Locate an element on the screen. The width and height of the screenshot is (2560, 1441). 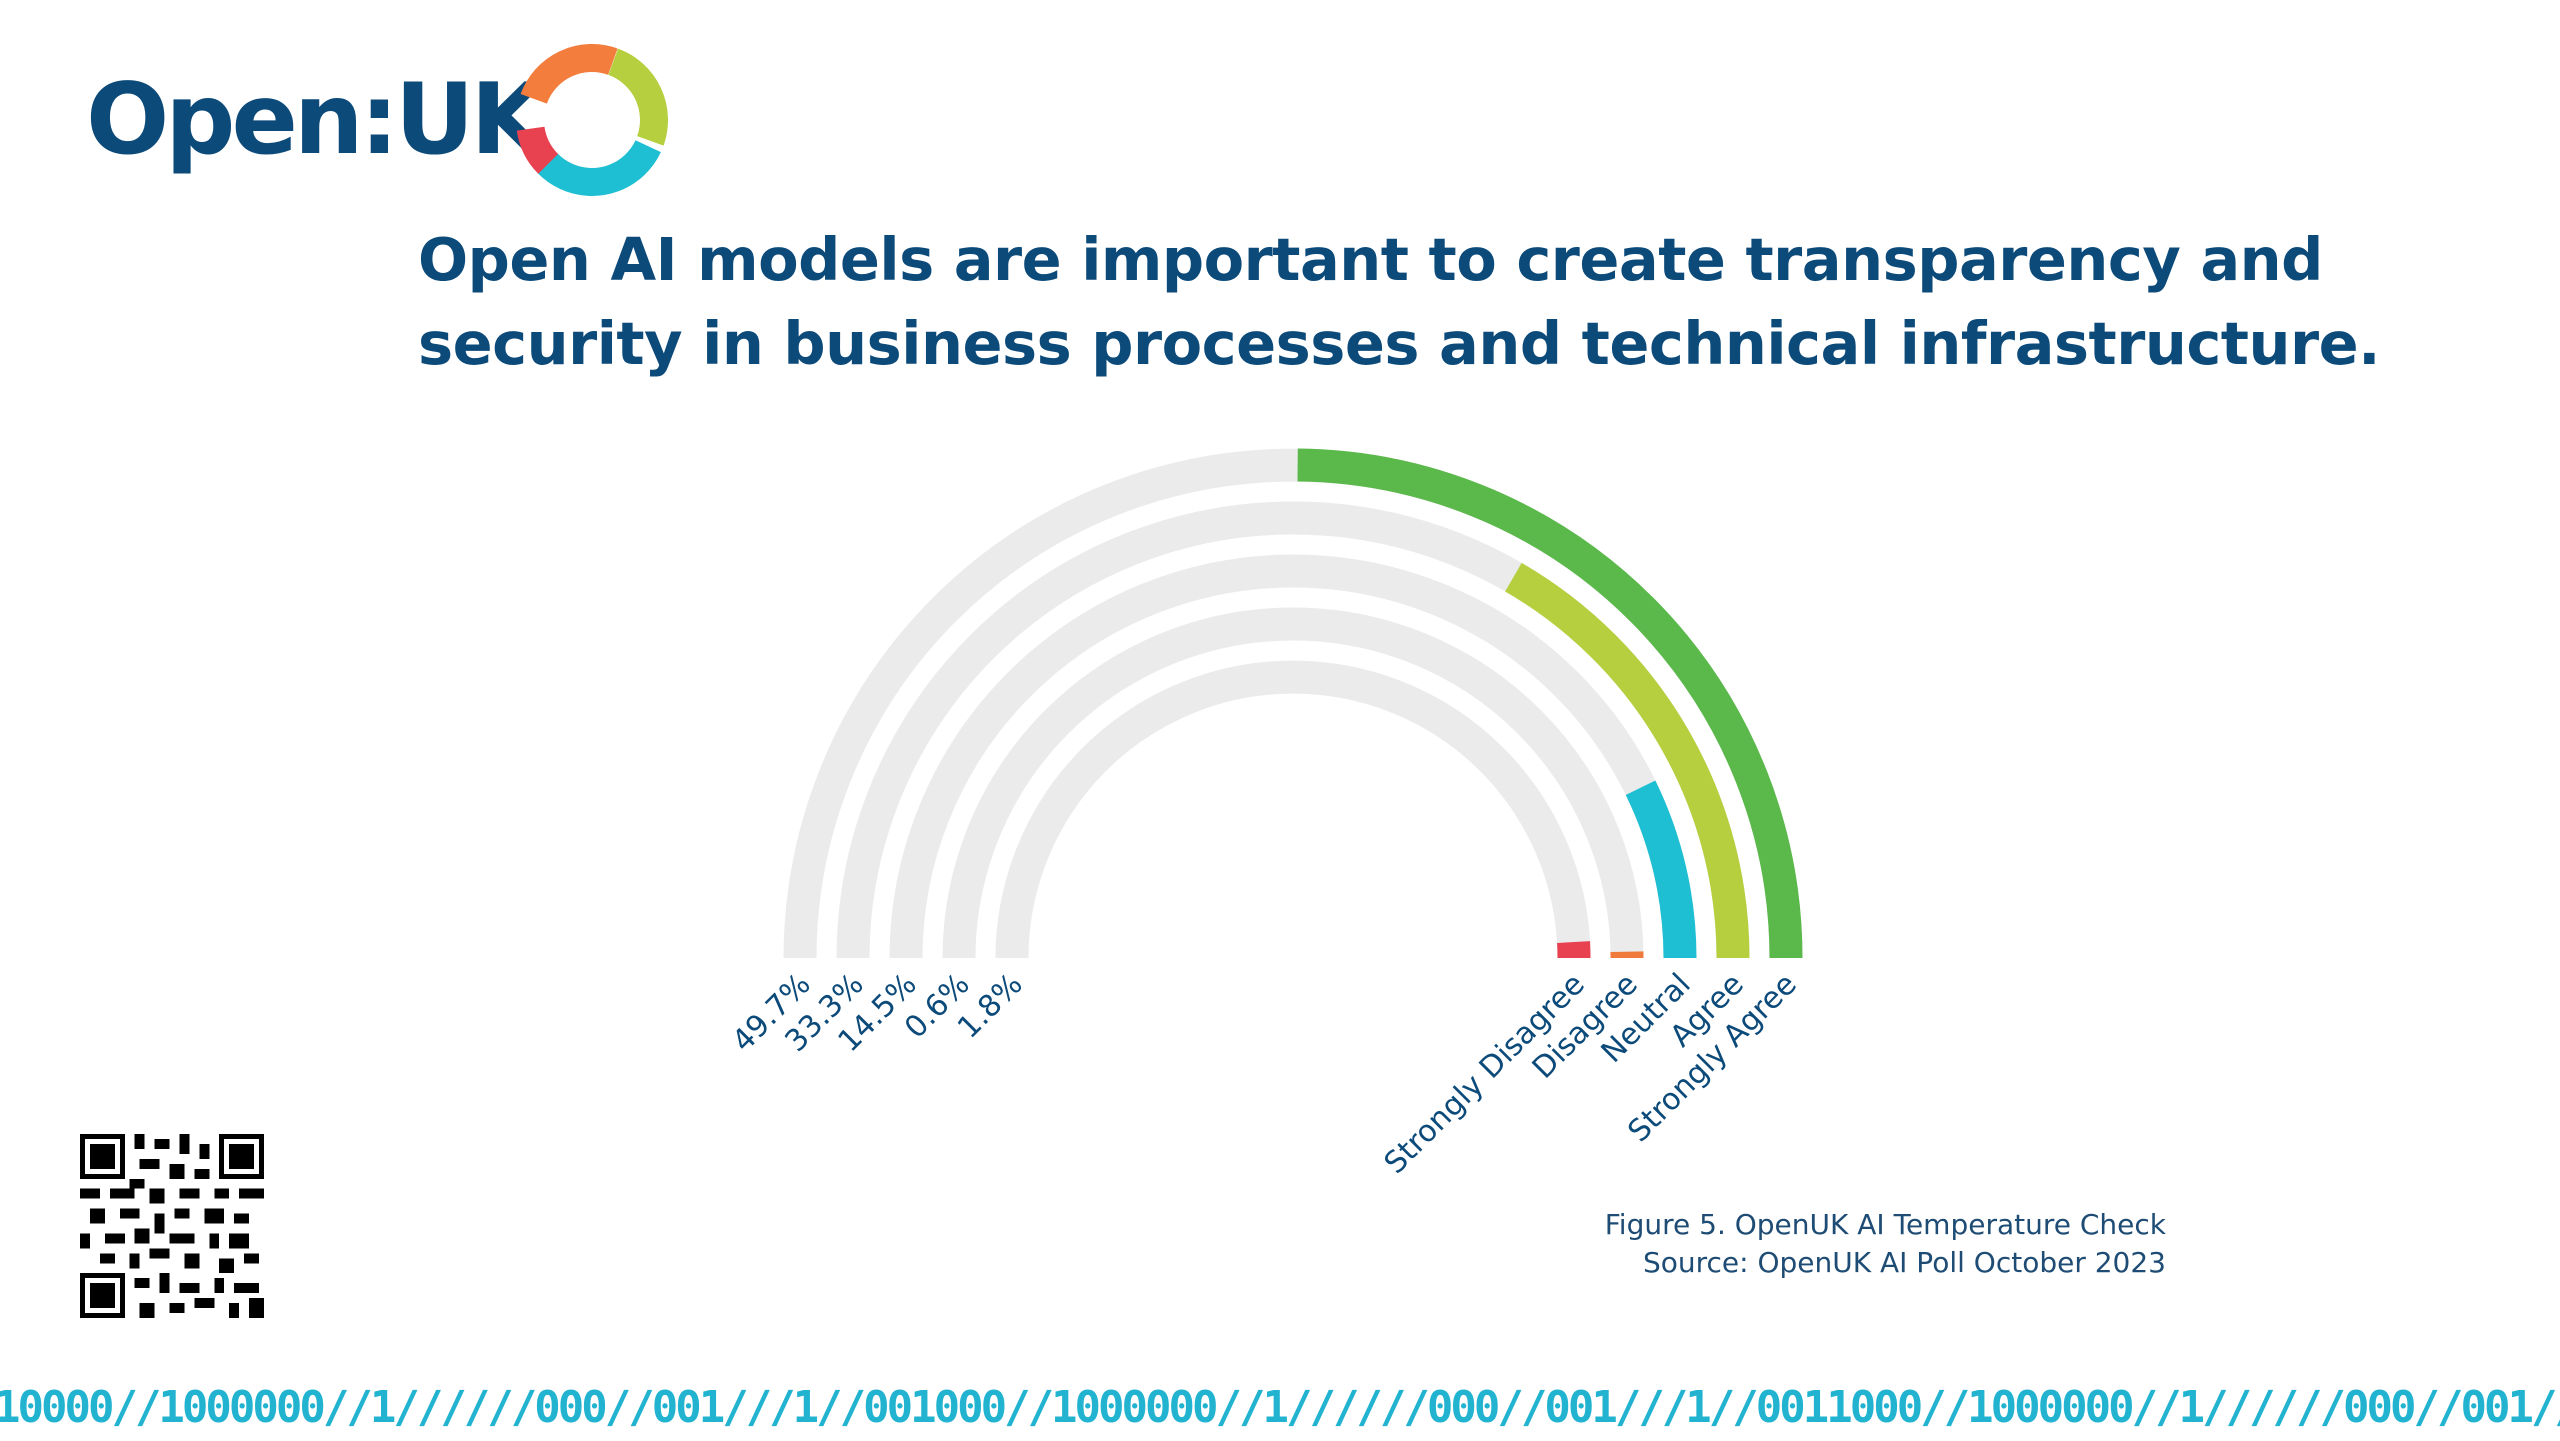
bar-agree is located at coordinates (1627, 760).